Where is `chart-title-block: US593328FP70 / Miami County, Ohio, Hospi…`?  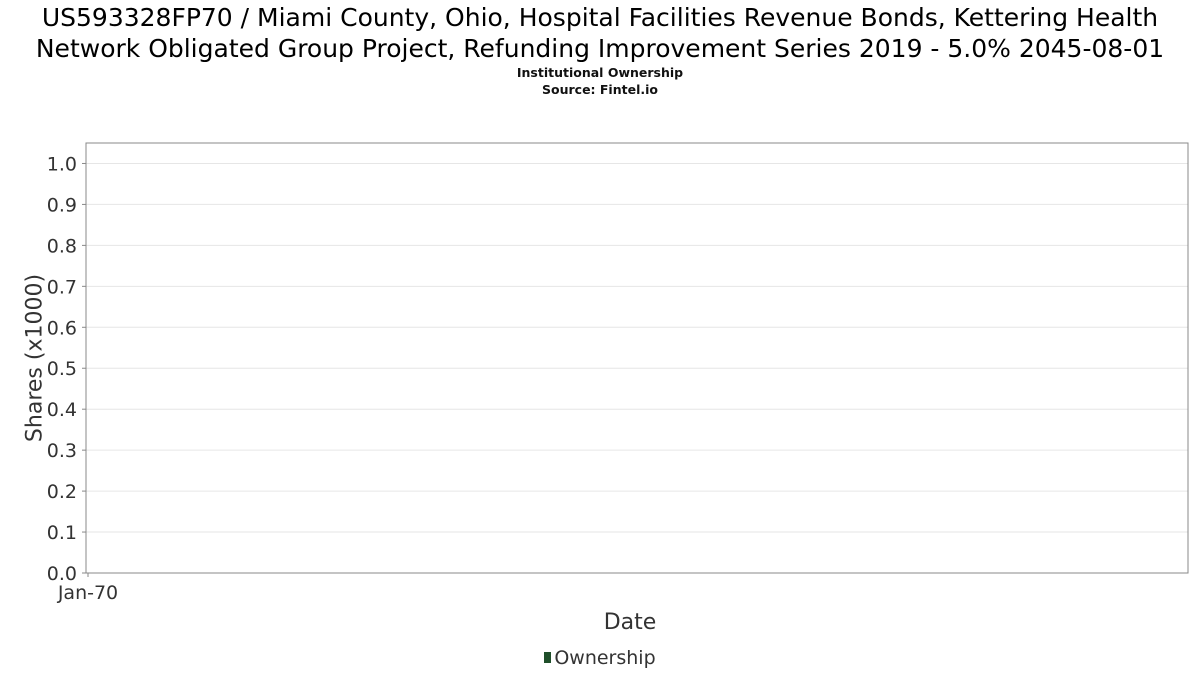 chart-title-block: US593328FP70 / Miami County, Ohio, Hospi… is located at coordinates (600, 50).